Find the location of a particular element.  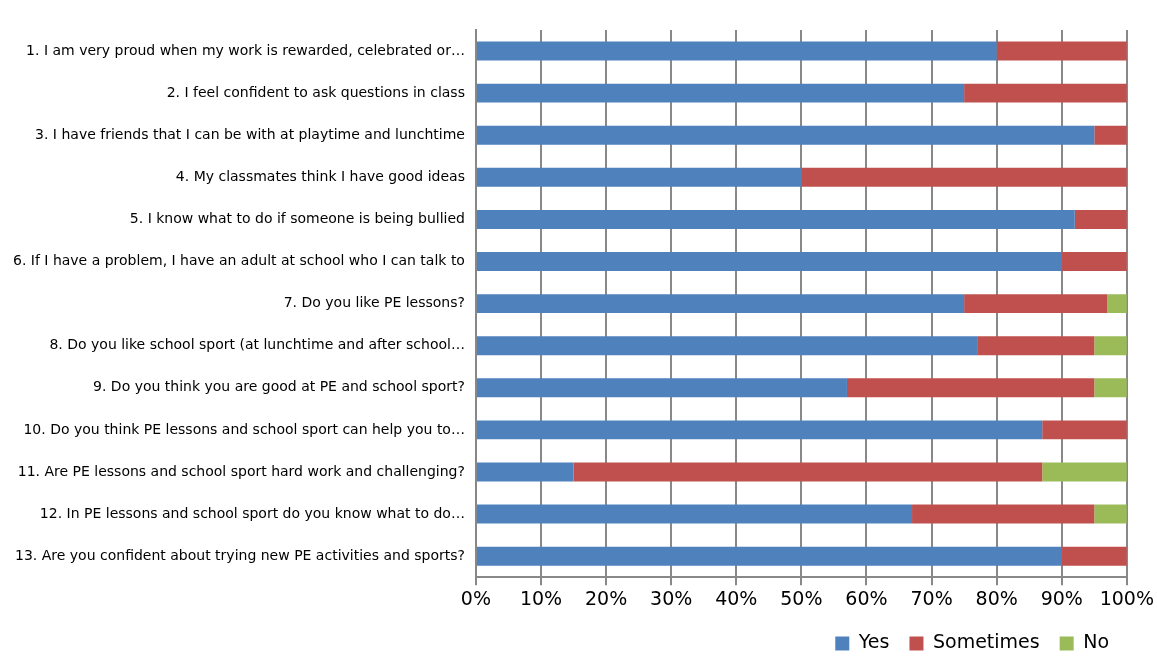

x-tick-label: 30% is located at coordinates (671, 597).